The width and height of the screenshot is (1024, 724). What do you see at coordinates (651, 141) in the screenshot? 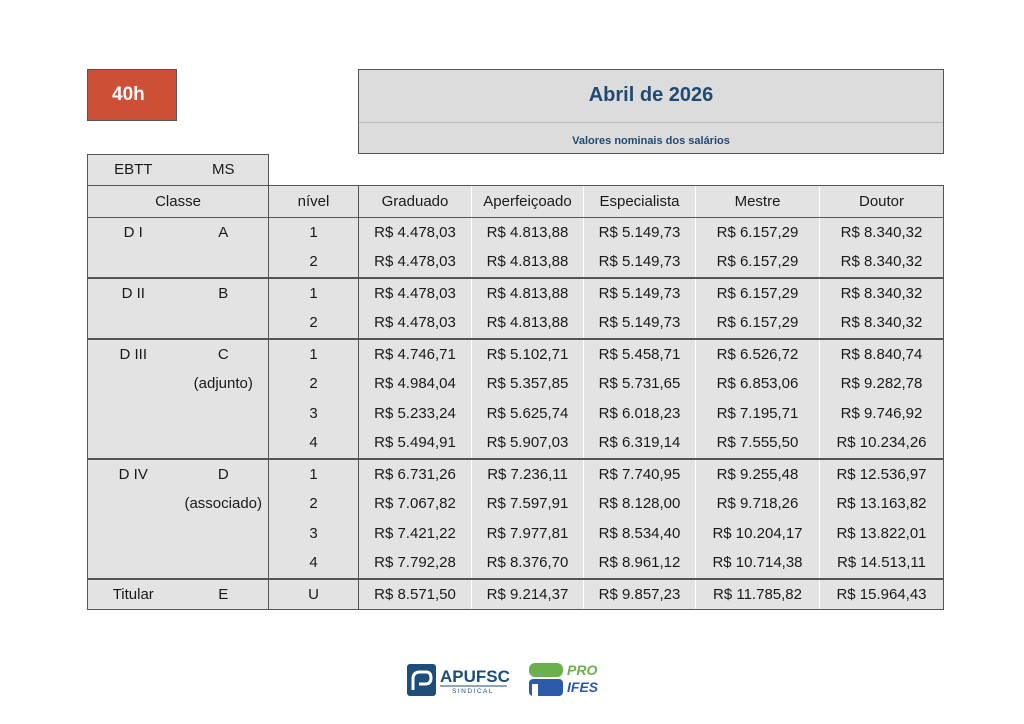
I see `page-subtitle: Valores nominais dos salários` at bounding box center [651, 141].